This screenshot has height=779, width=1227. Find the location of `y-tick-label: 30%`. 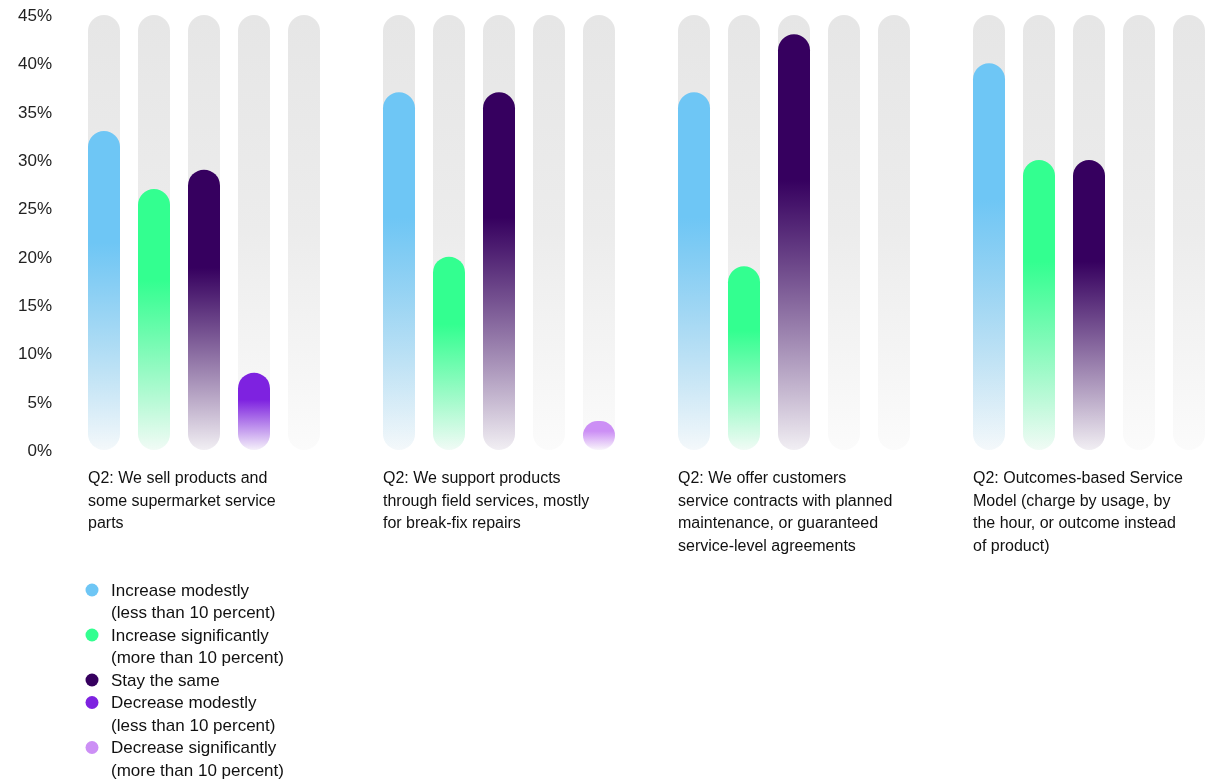

y-tick-label: 30% is located at coordinates (34, 160).